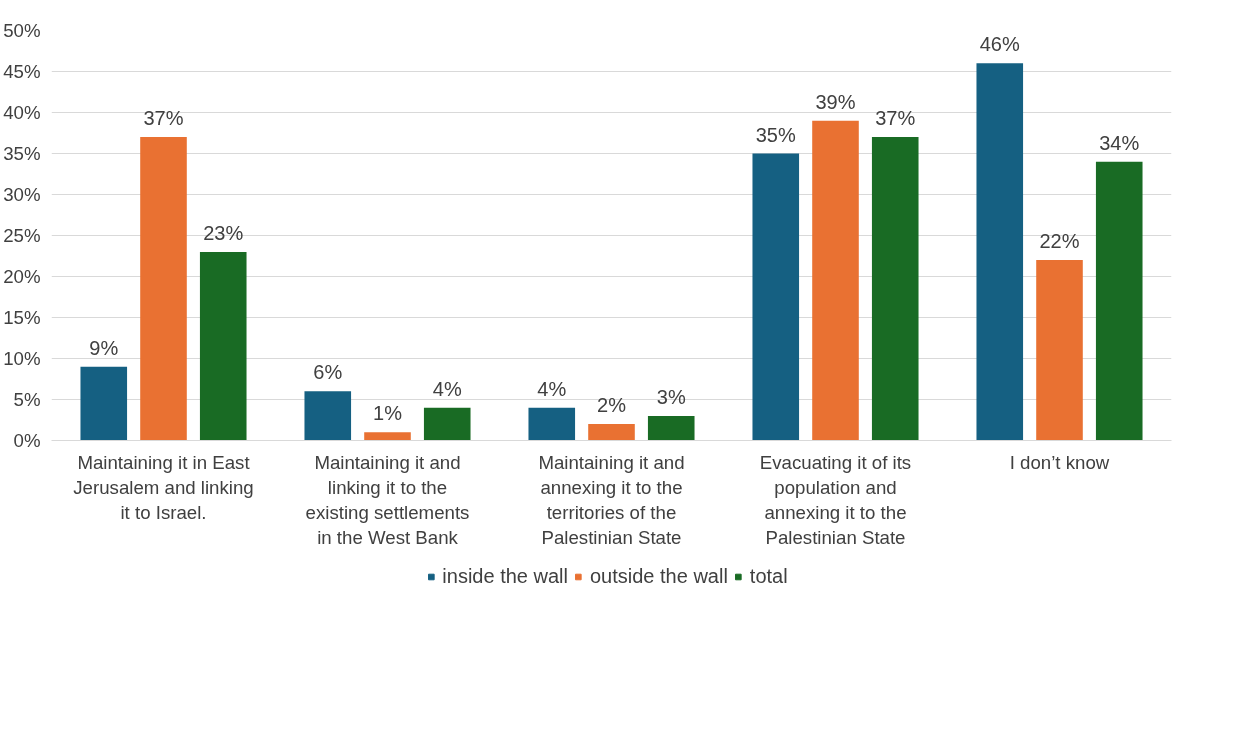 This screenshot has width=1246, height=738. I want to click on legend-label: inside the wall, so click(505, 576).